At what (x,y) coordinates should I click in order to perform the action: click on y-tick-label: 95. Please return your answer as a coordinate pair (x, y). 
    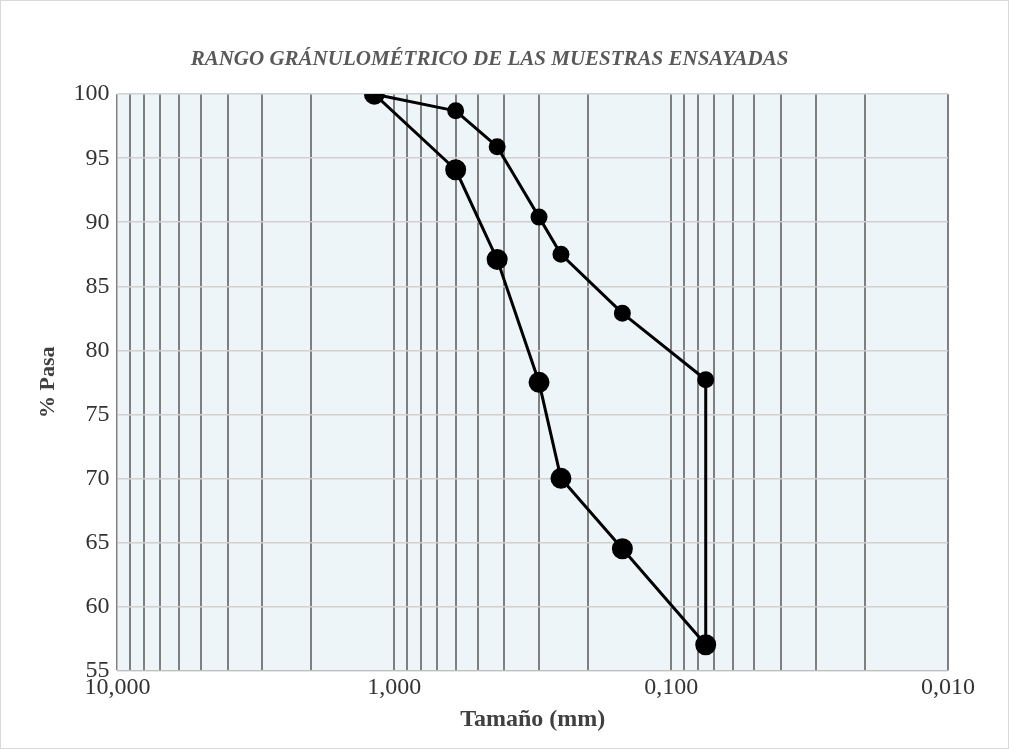
    Looking at the image, I should click on (97, 156).